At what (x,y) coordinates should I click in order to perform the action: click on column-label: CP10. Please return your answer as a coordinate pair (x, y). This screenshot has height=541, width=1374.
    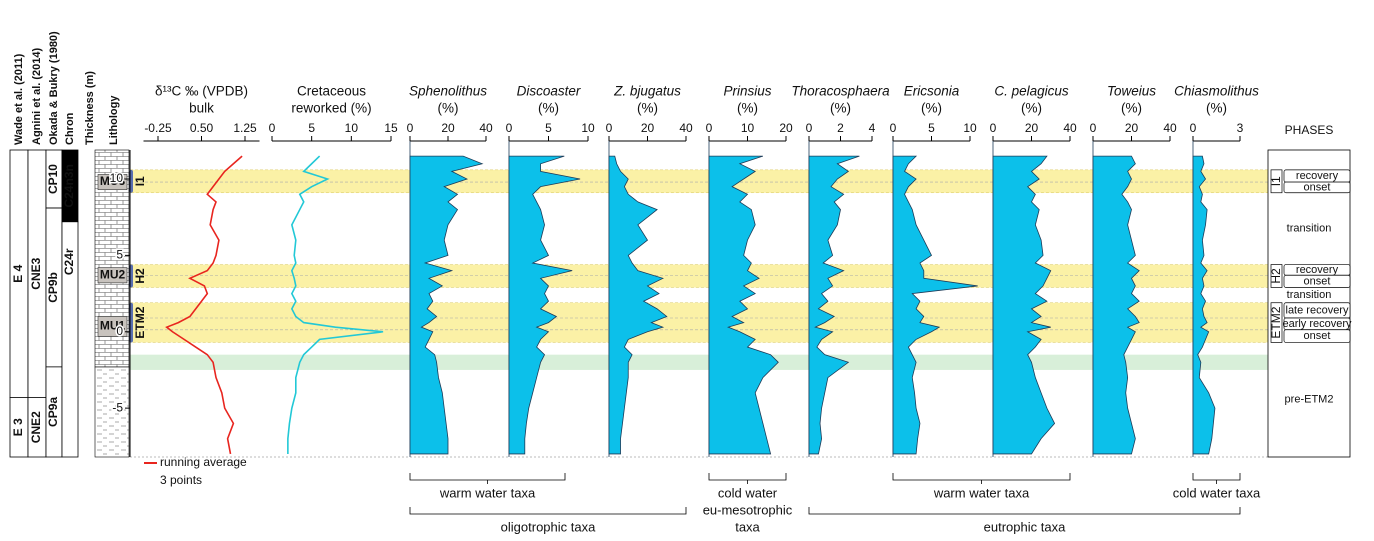
    Looking at the image, I should click on (53, 179).